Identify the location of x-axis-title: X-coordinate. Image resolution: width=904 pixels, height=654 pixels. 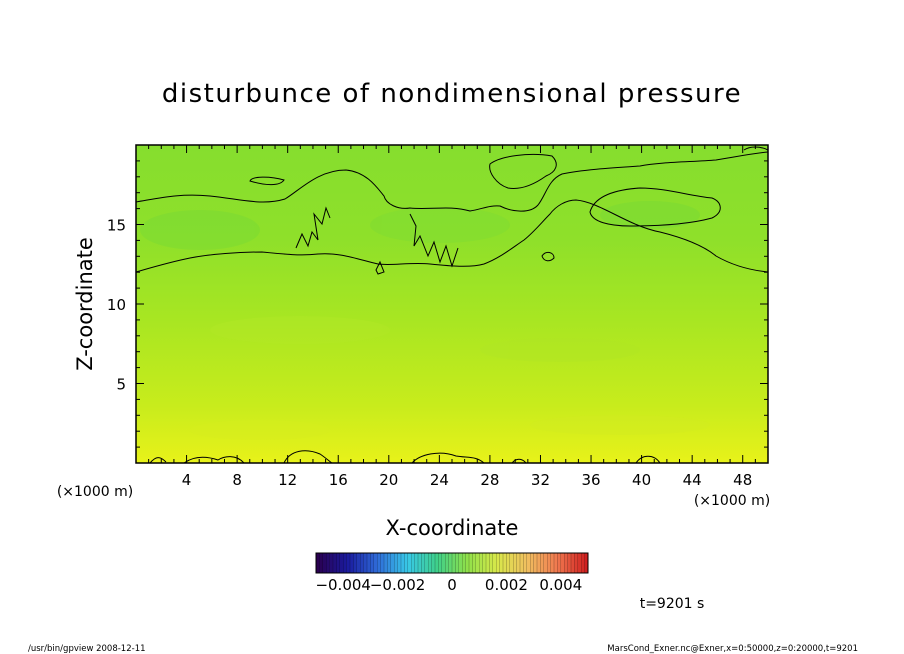
(452, 528).